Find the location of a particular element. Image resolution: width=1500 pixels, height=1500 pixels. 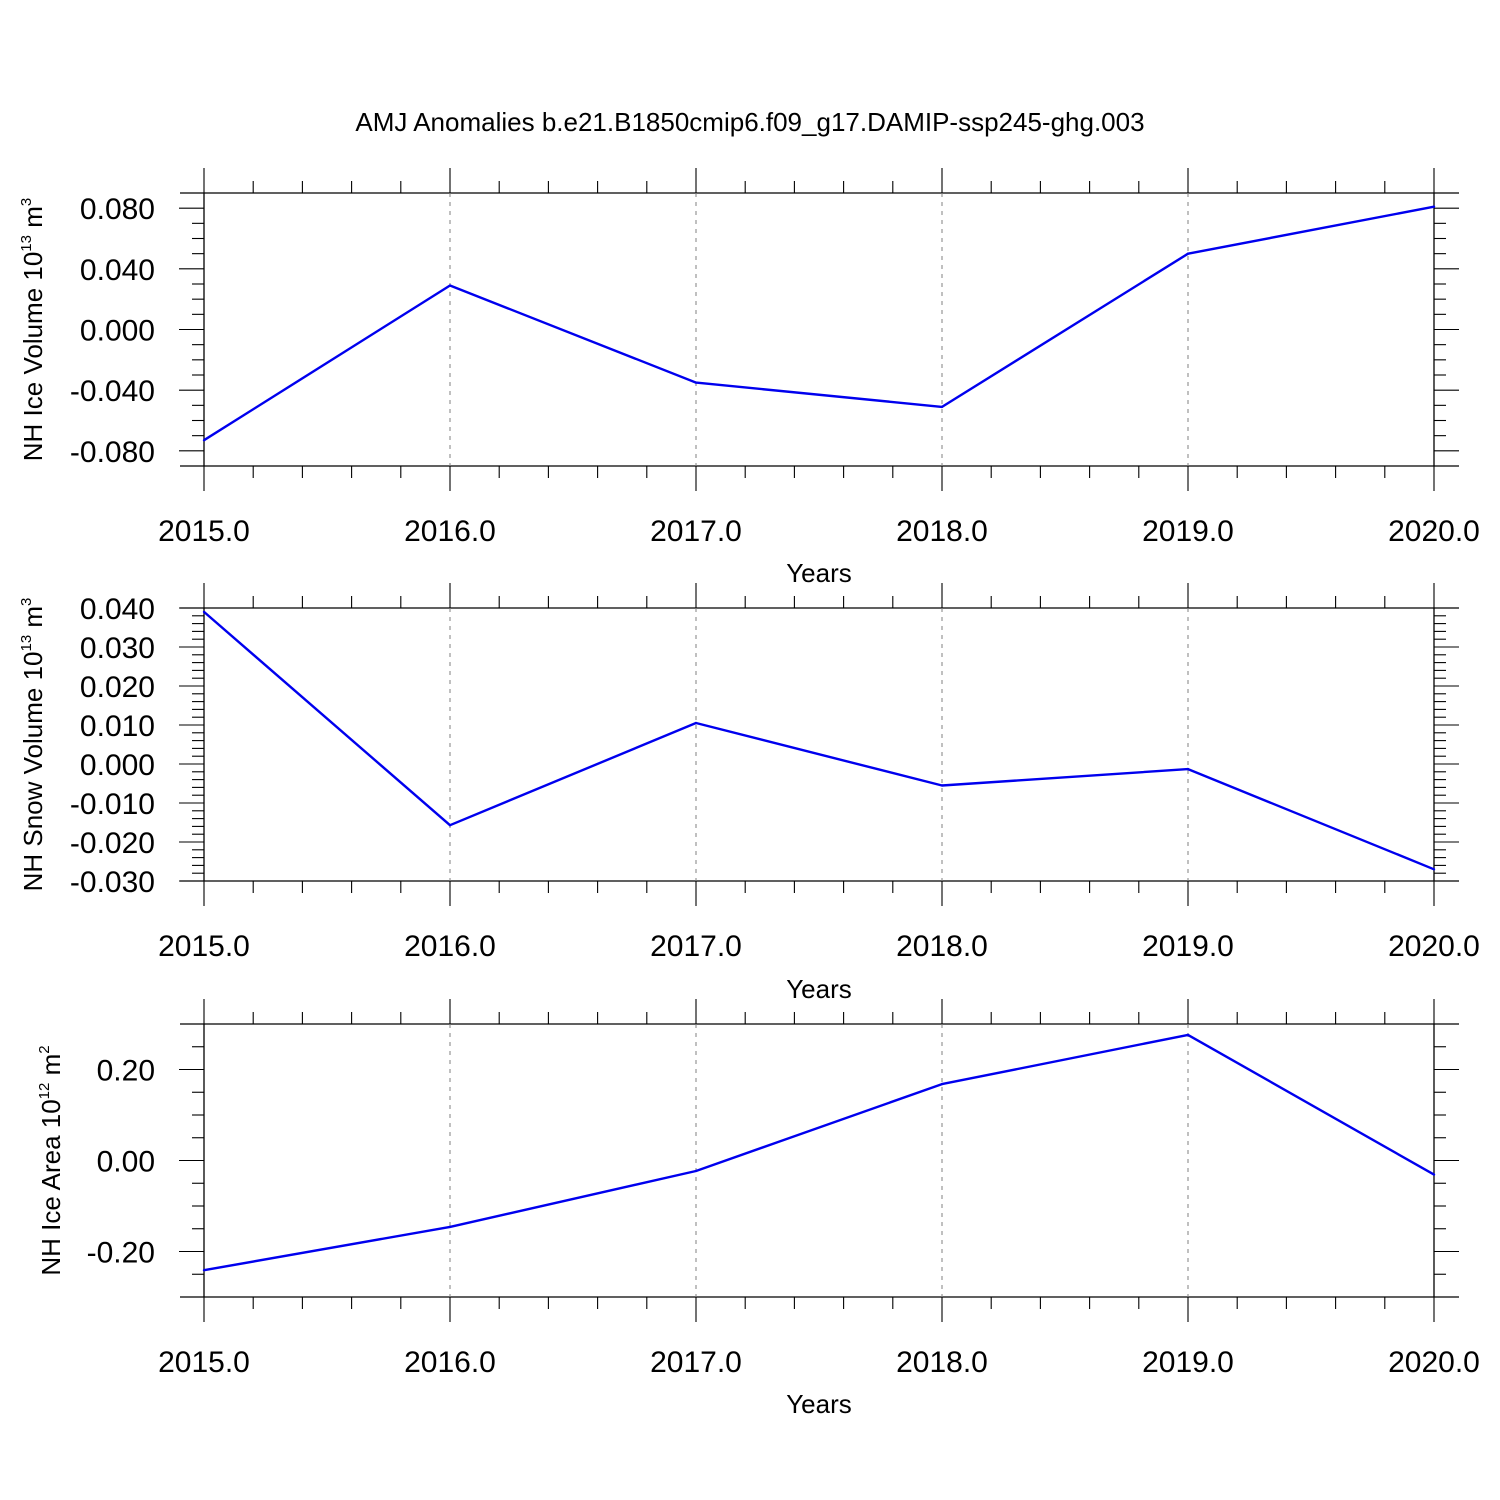

y-tick-label: -0.030 is located at coordinates (112, 882).